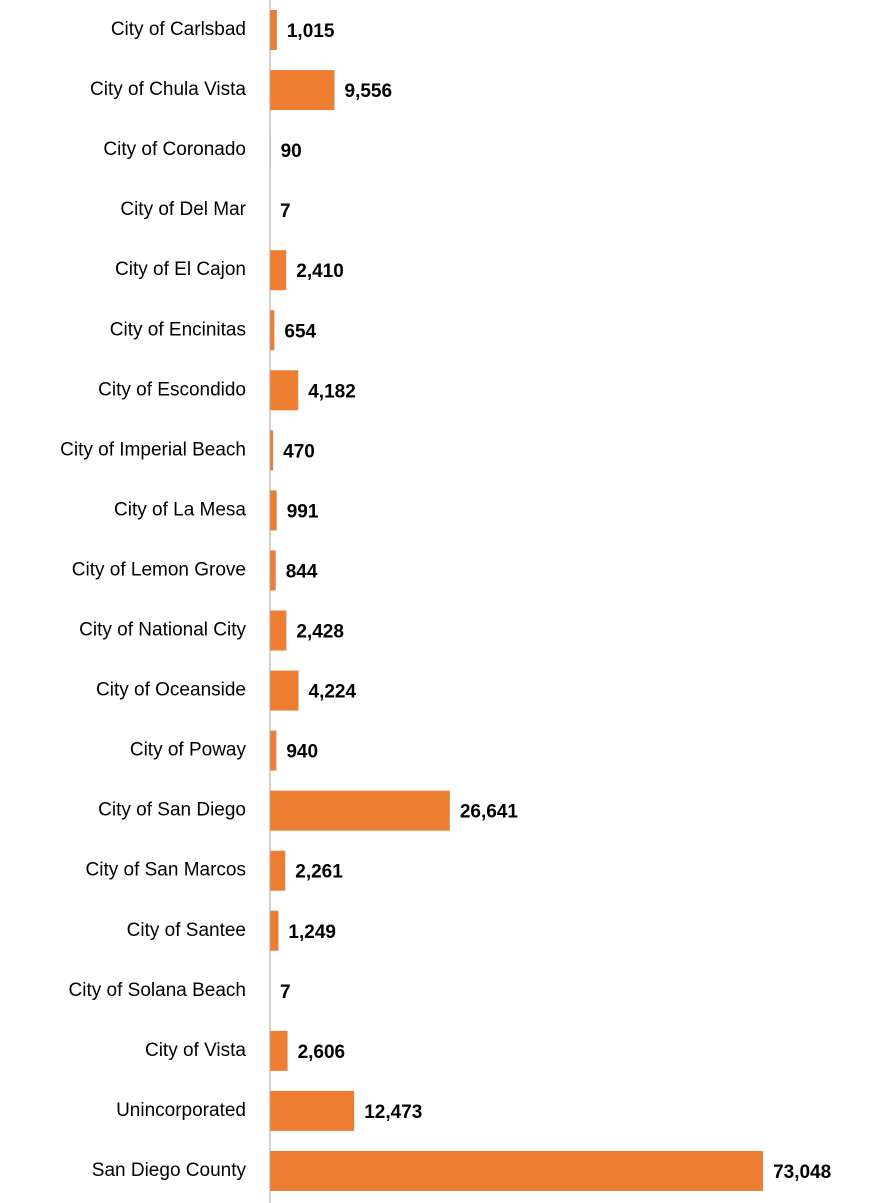 The height and width of the screenshot is (1203, 879). I want to click on y-tick-label: City of Del Mar, so click(183, 209).